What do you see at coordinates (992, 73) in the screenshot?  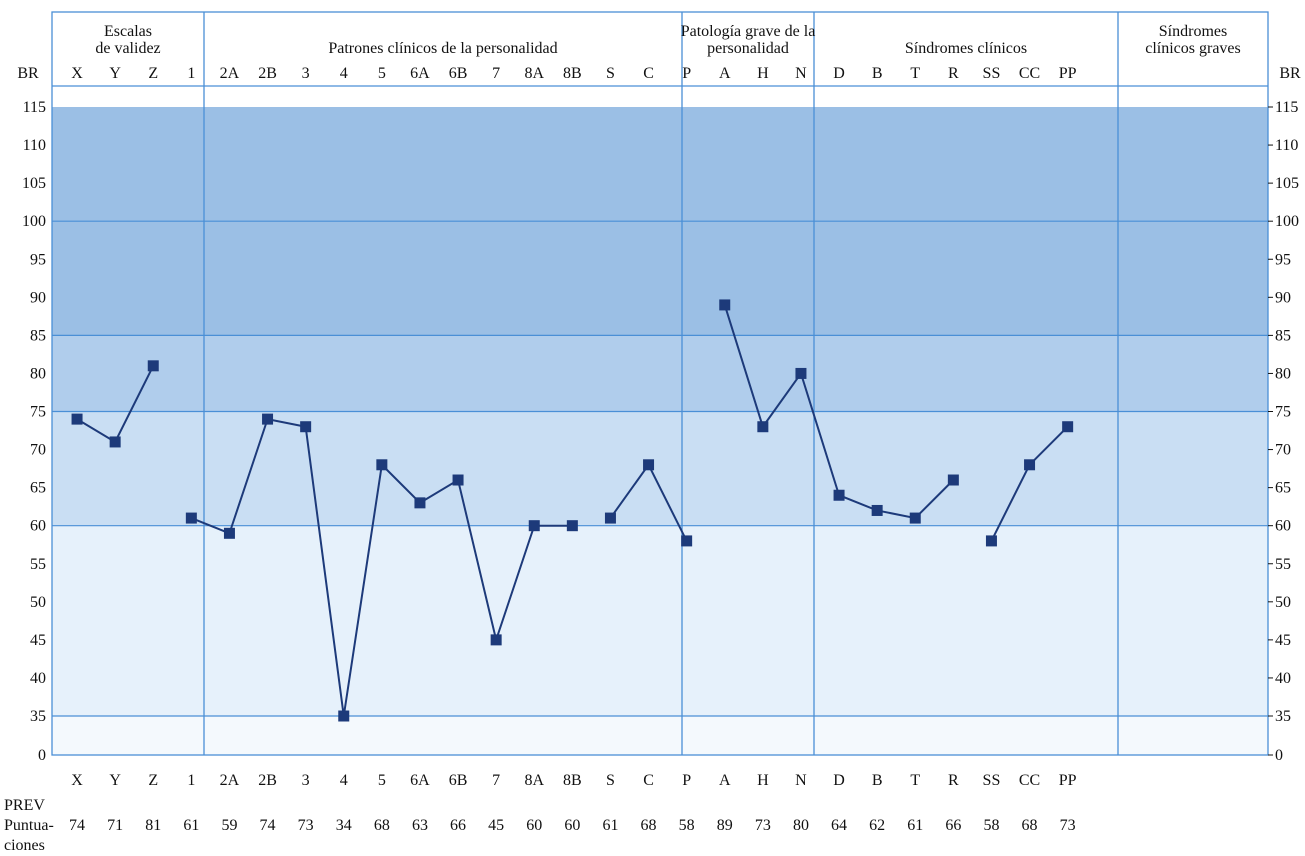 I see `top-label-SS: SS` at bounding box center [992, 73].